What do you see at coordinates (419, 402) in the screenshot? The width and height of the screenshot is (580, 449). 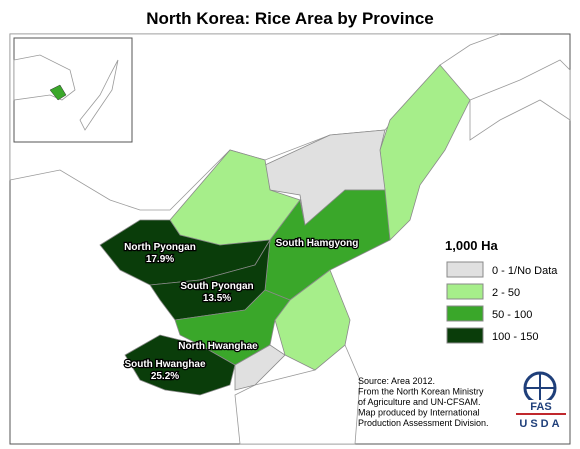 I see `source-line: of Agriculture and UN-CFSAM.` at bounding box center [419, 402].